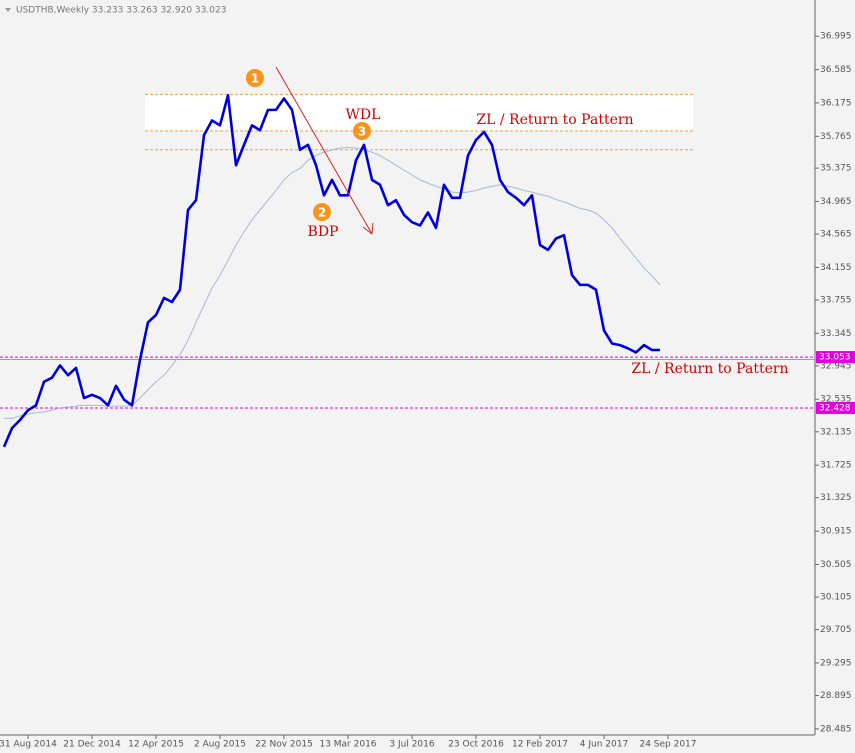 The image size is (855, 753). What do you see at coordinates (836, 334) in the screenshot?
I see `y-tick-label: 33.345` at bounding box center [836, 334].